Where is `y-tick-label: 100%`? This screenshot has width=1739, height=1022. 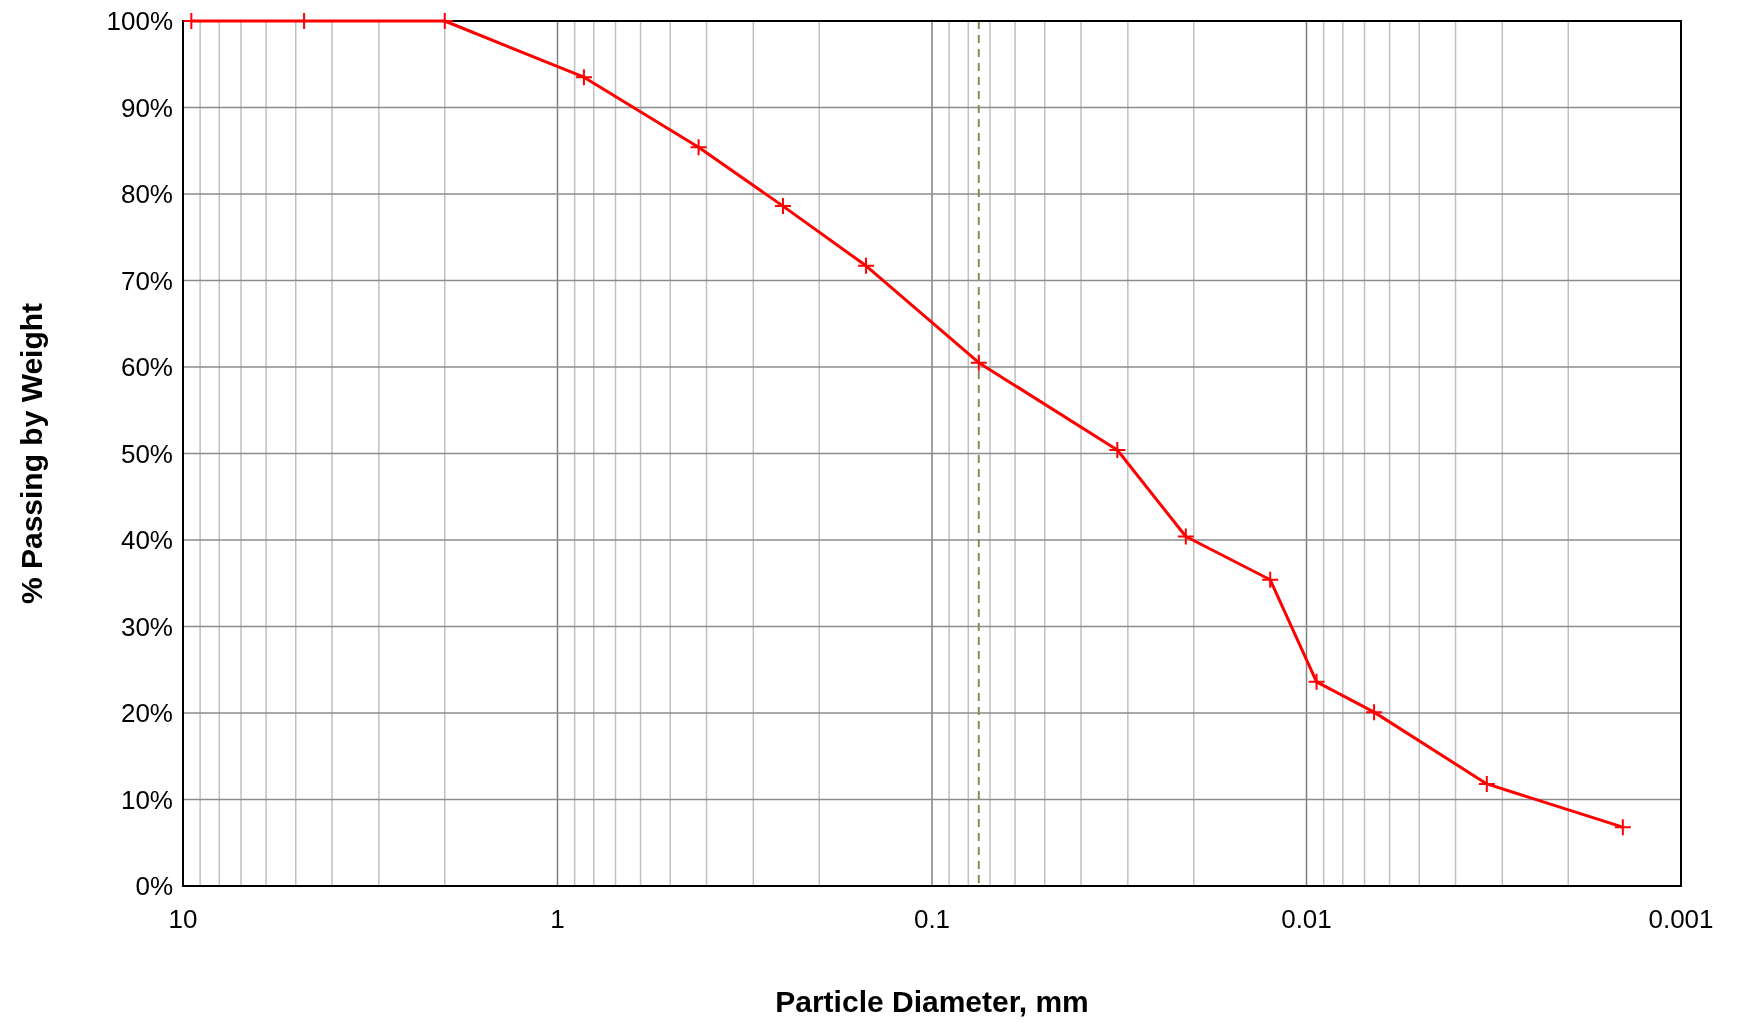 y-tick-label: 100% is located at coordinates (139, 21).